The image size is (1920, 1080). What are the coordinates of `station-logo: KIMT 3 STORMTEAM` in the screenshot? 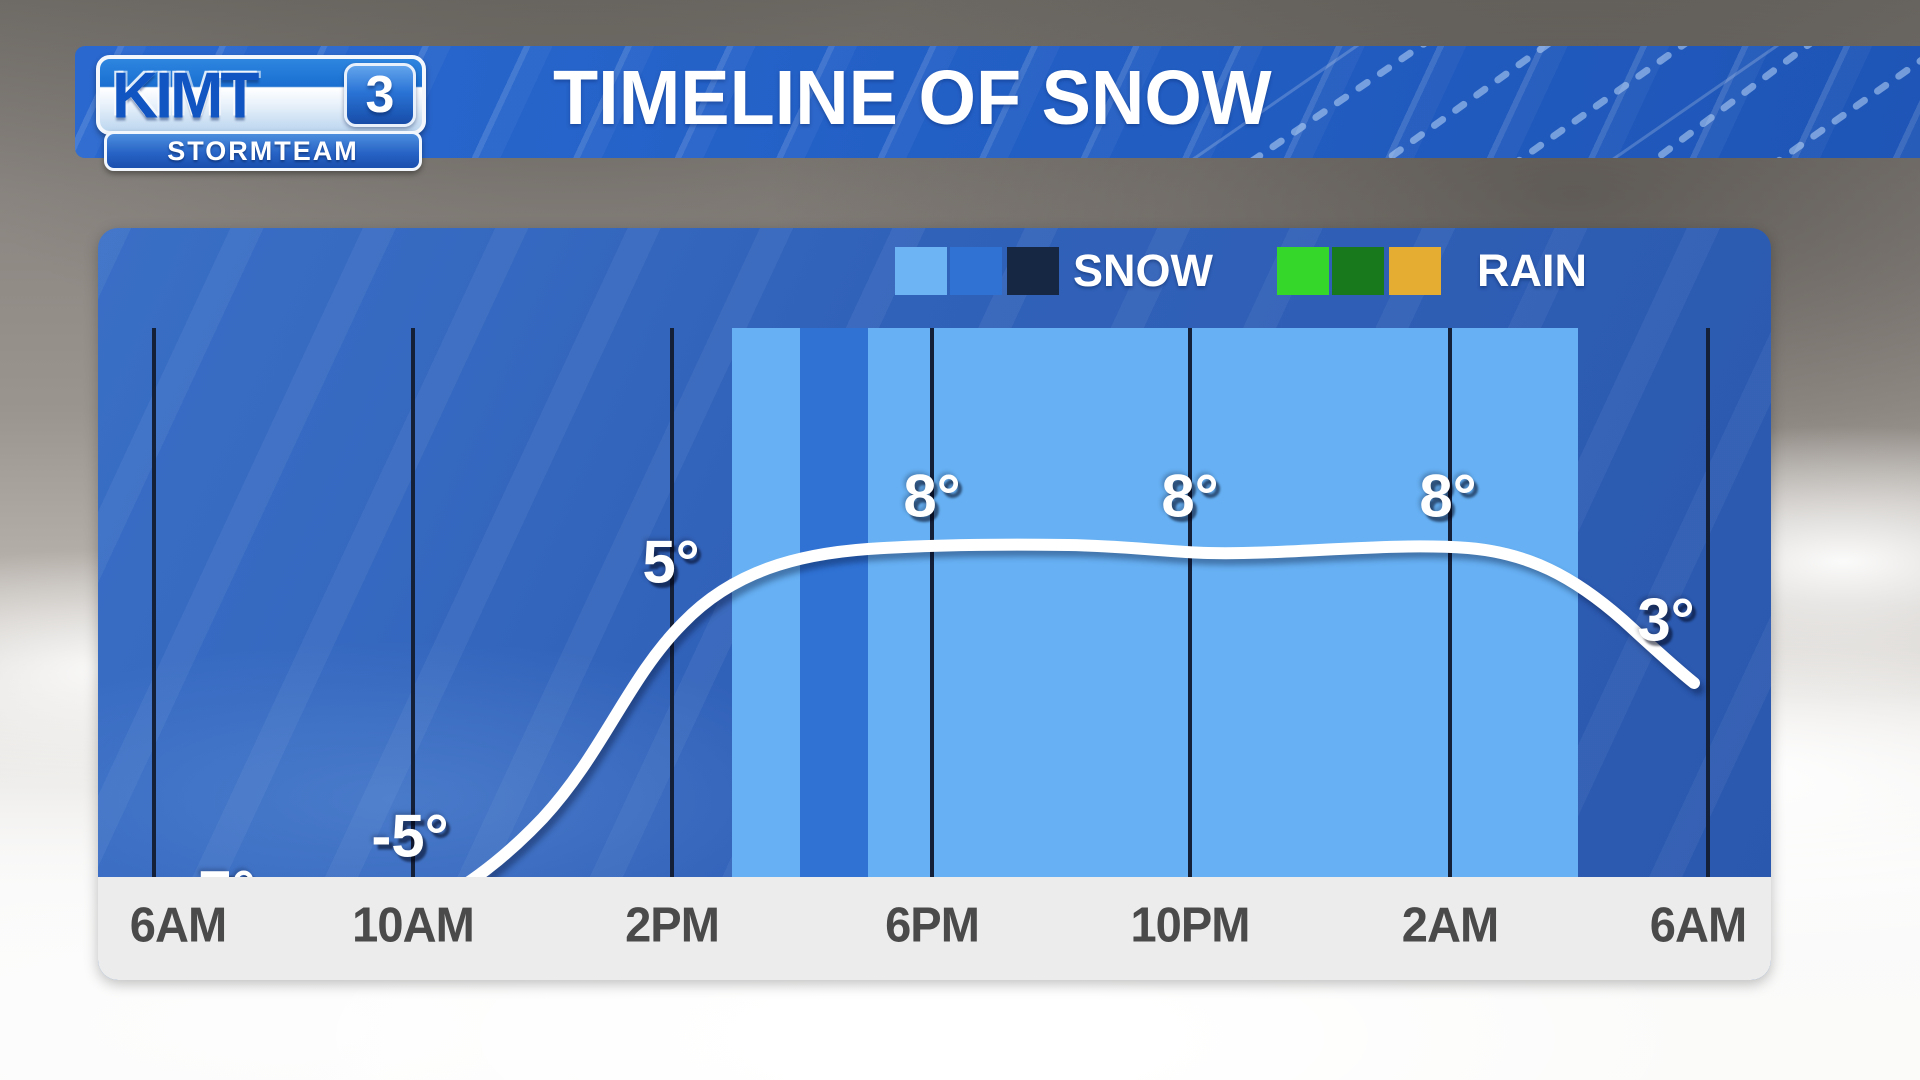 It's located at (261, 113).